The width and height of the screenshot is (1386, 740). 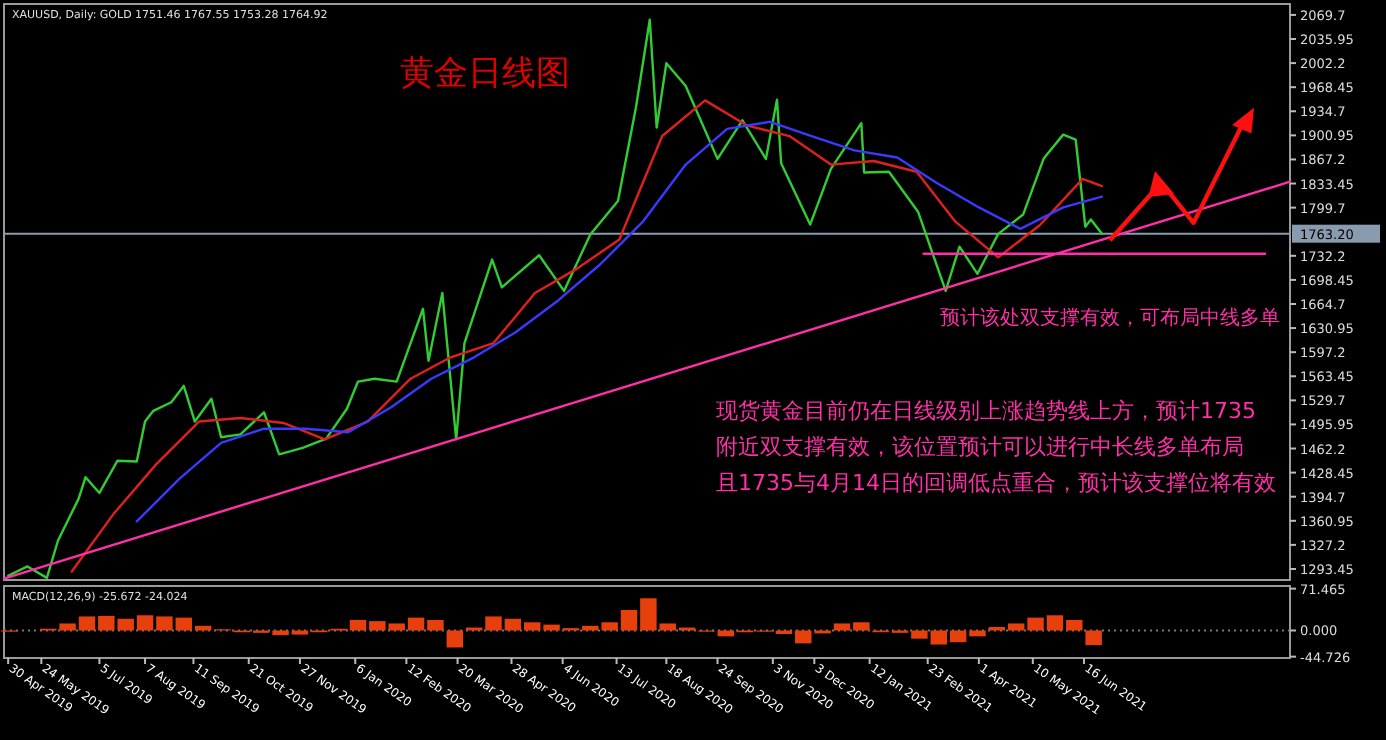 What do you see at coordinates (485, 74) in the screenshot?
I see `text: 黄金日线图` at bounding box center [485, 74].